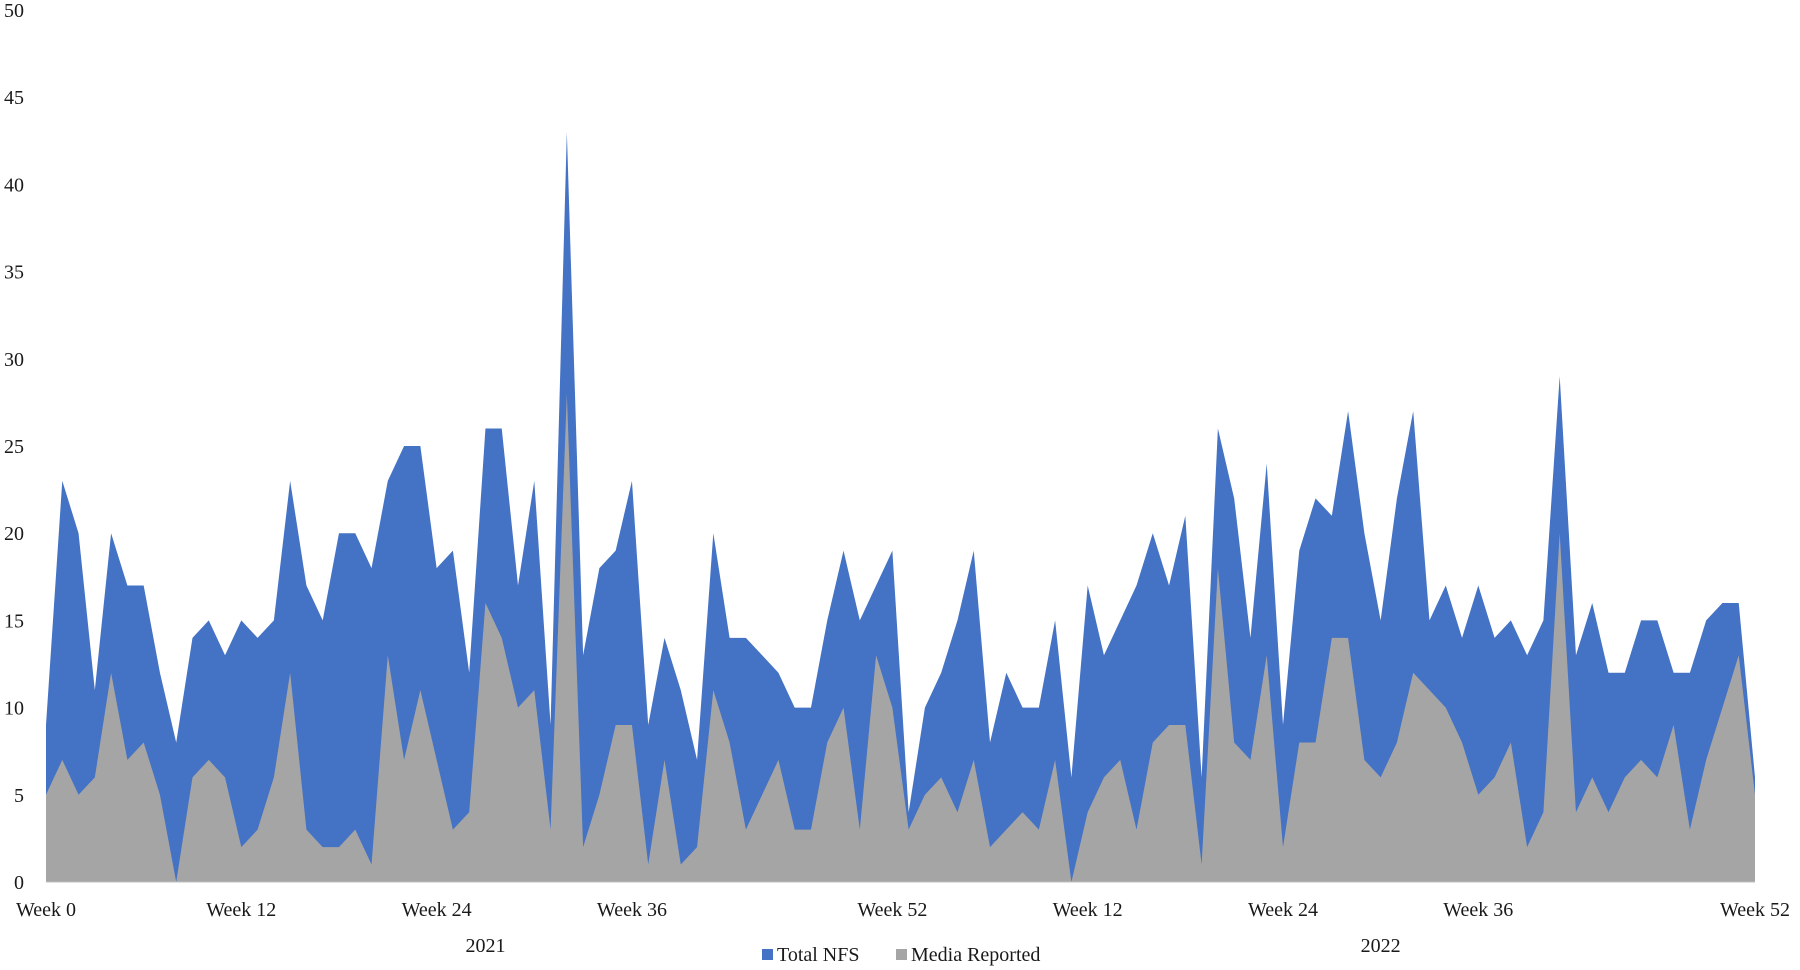  I want to click on y-tick-label: 5, so click(19, 796).